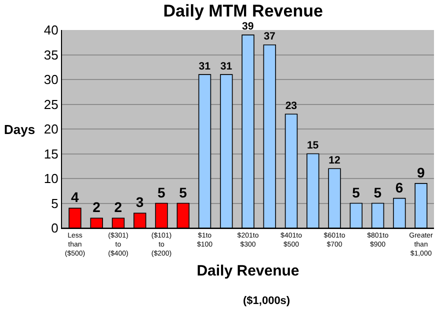  I want to click on data-label: 12, so click(334, 160).